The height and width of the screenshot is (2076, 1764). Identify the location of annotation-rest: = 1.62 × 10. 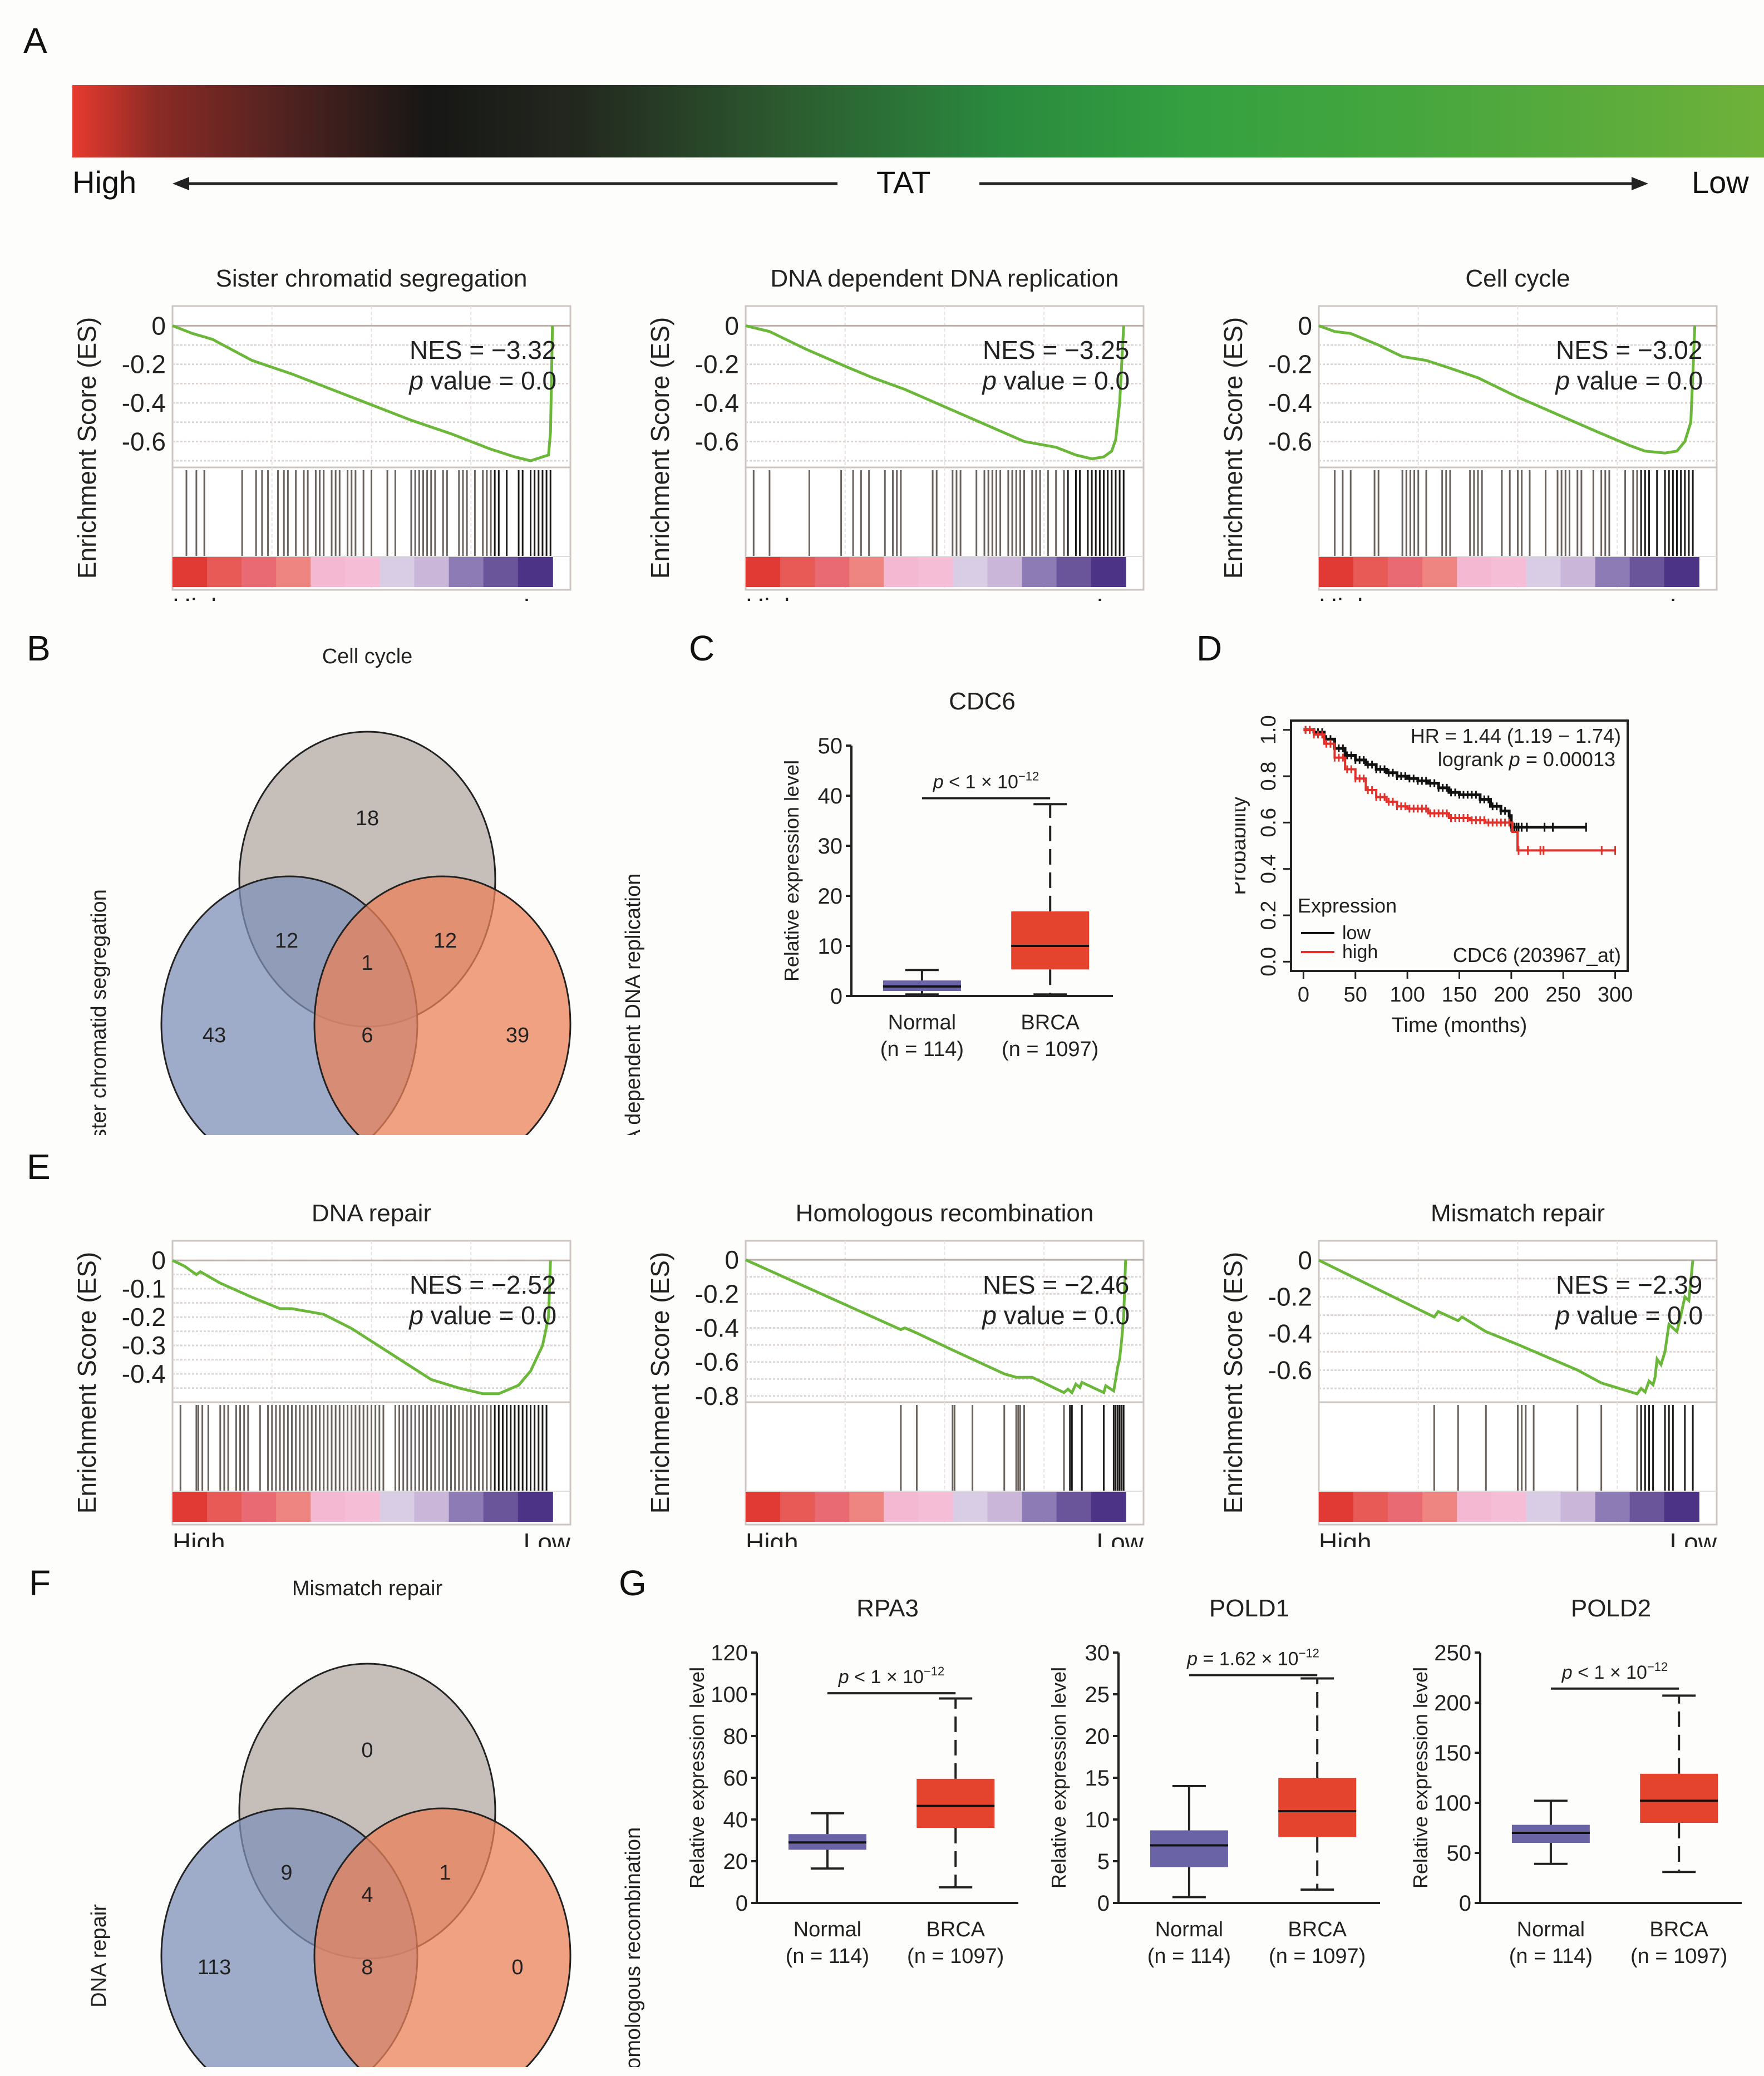
(1248, 1659).